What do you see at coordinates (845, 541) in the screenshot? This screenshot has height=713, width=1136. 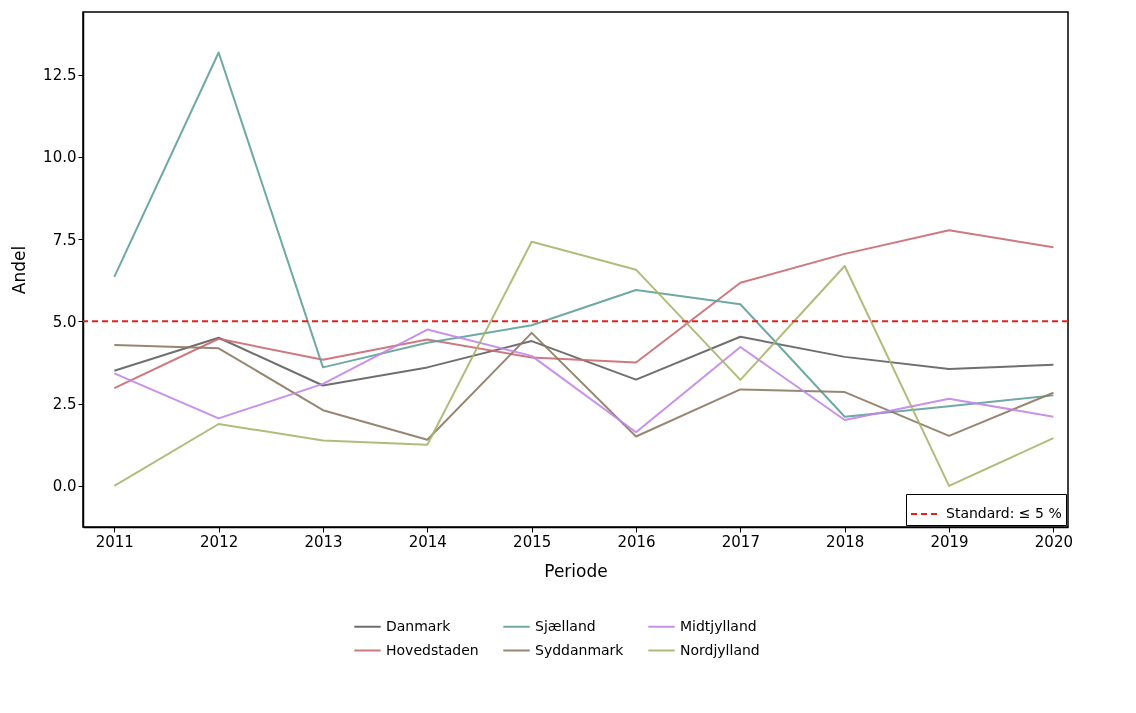 I see `x-tick-label: 2018` at bounding box center [845, 541].